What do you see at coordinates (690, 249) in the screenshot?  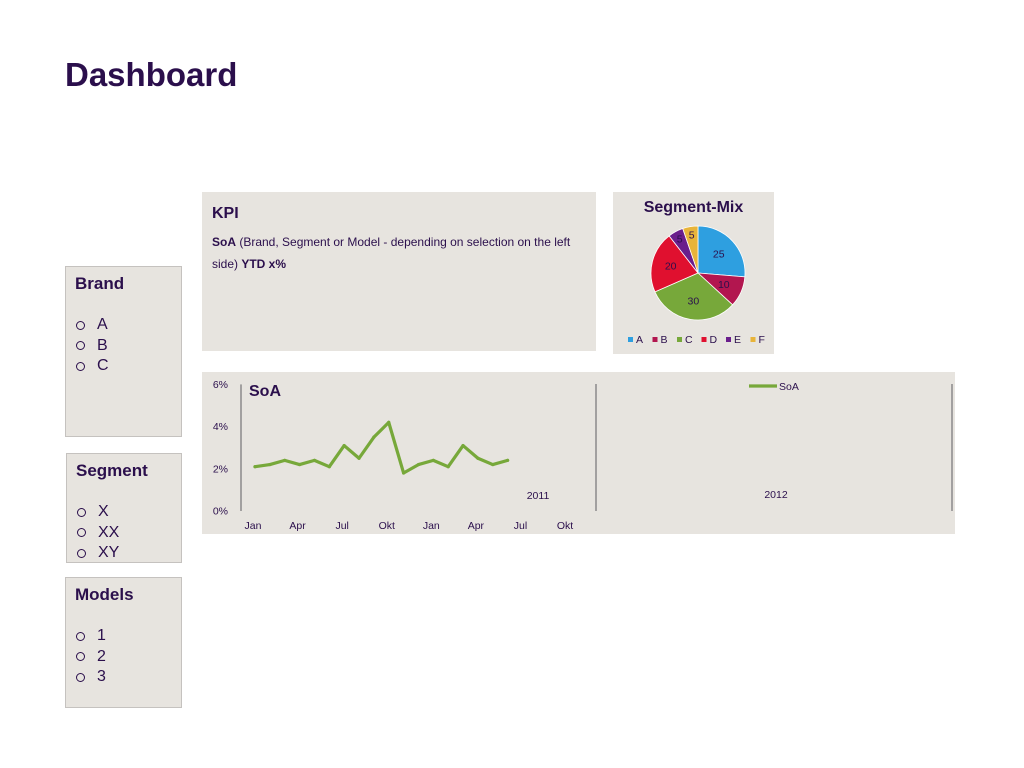 I see `pie-slice-f` at bounding box center [690, 249].